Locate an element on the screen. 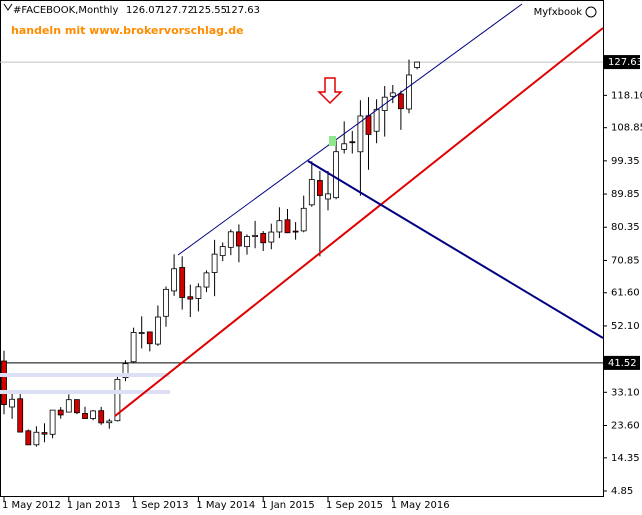 The height and width of the screenshot is (515, 642). chart-title: #FACEBOOK,Monthly is located at coordinates (65, 10).